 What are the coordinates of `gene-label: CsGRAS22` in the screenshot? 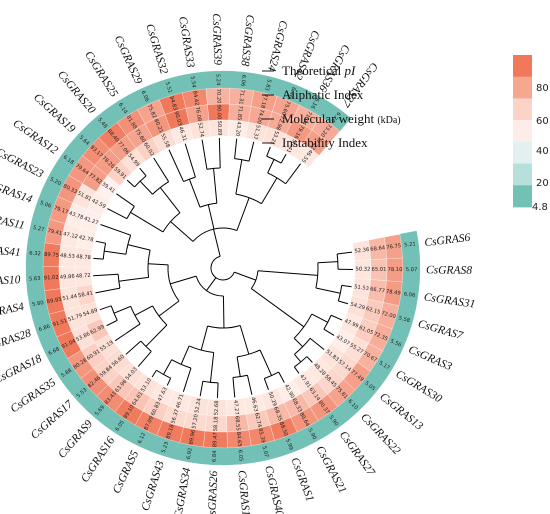 It's located at (380, 434).